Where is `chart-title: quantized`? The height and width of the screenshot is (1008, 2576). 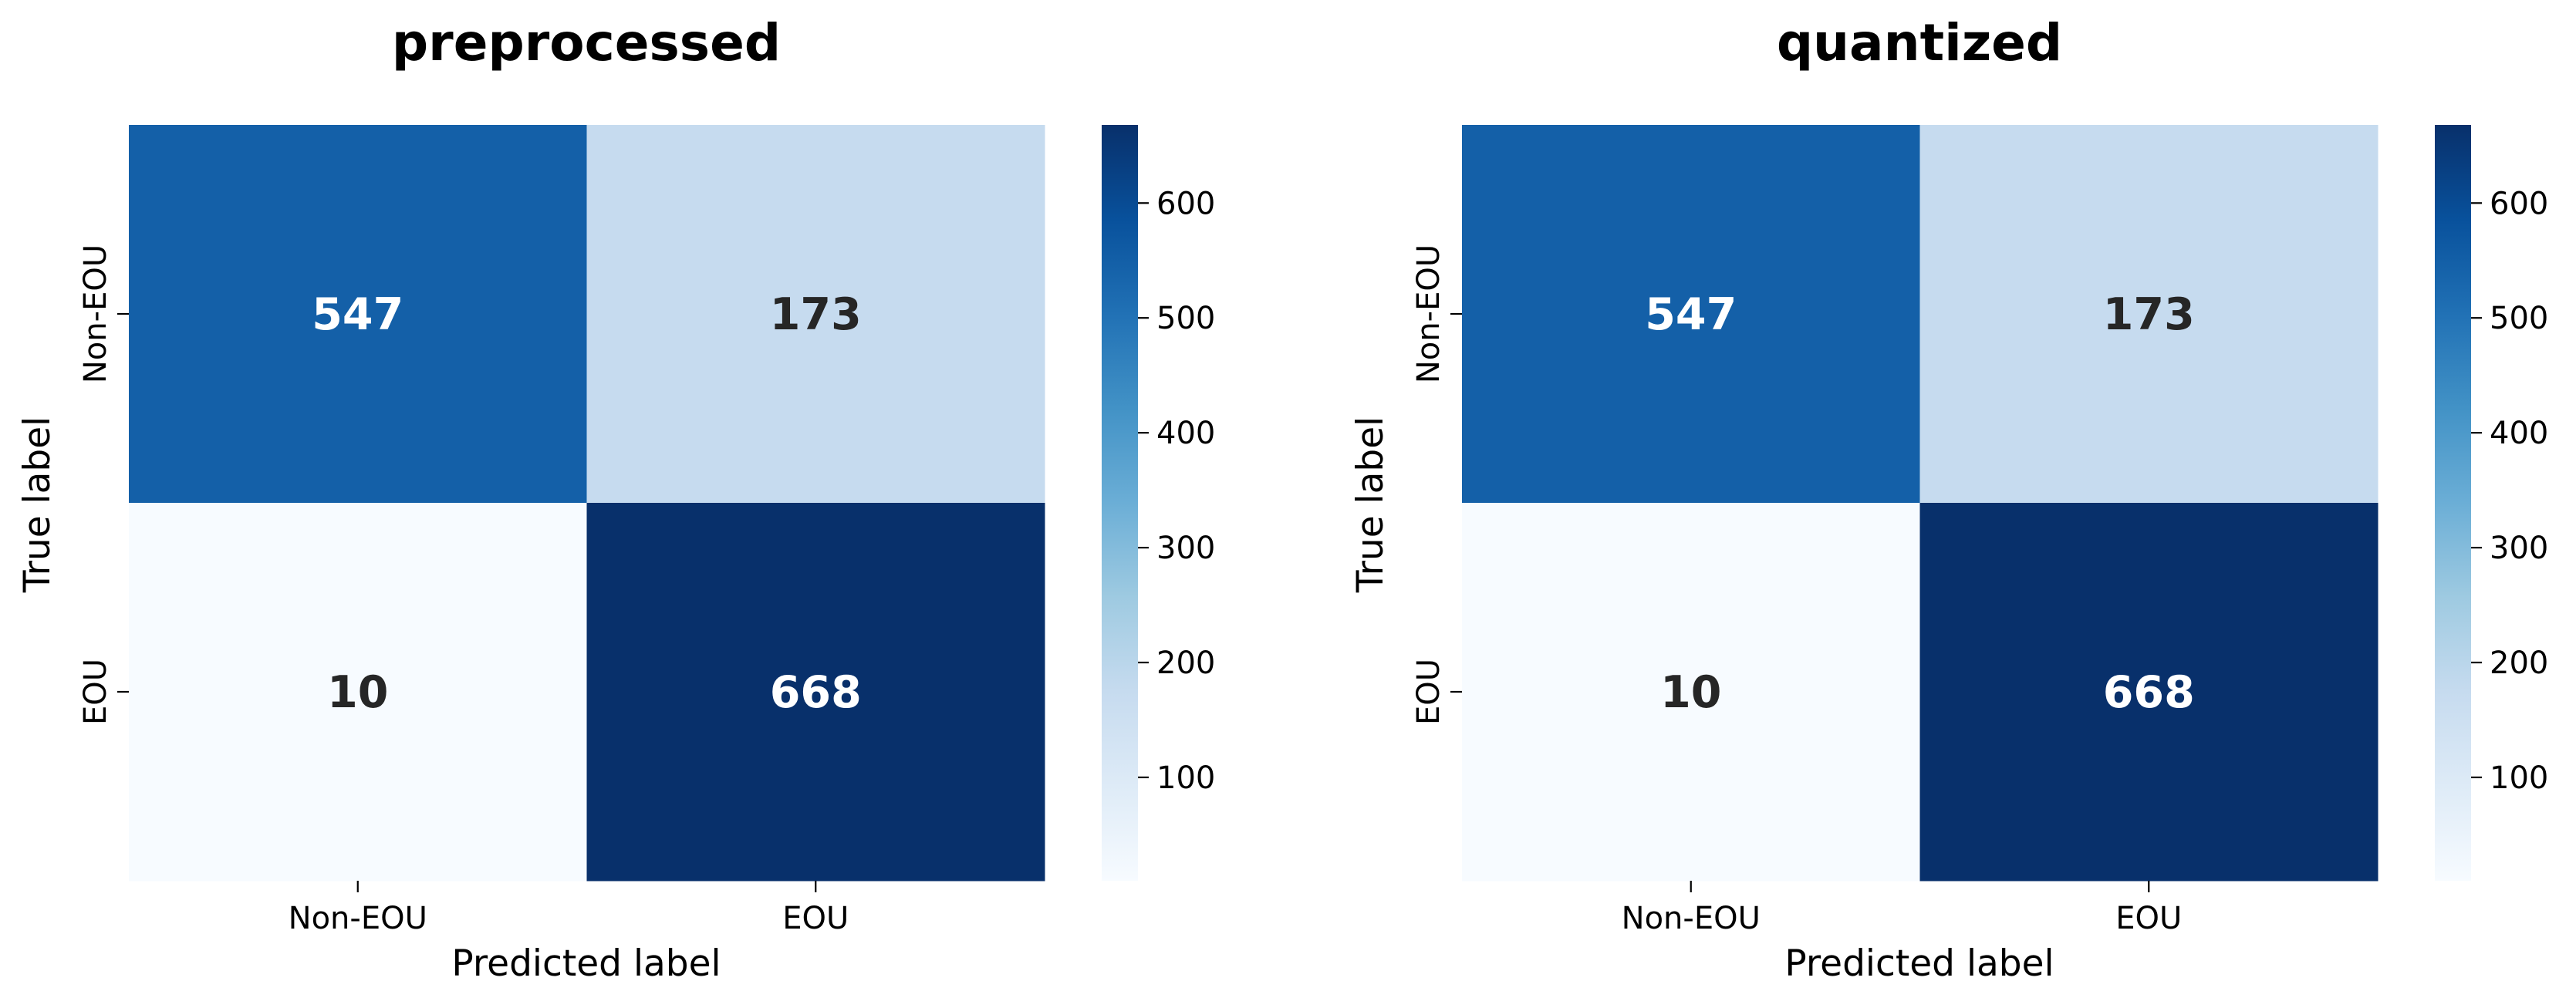
chart-title: quantized is located at coordinates (1919, 42).